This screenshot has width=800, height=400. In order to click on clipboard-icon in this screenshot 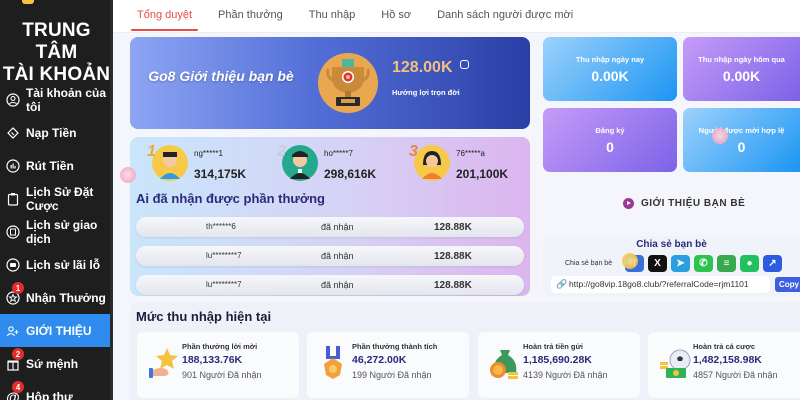, I will do `click(13, 199)`.